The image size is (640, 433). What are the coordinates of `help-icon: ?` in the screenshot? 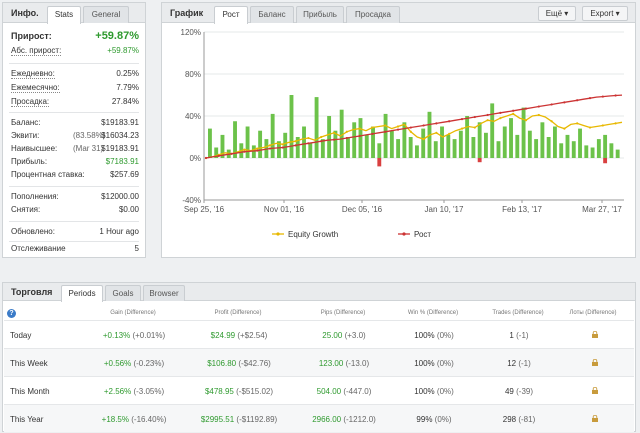 It's located at (11, 313).